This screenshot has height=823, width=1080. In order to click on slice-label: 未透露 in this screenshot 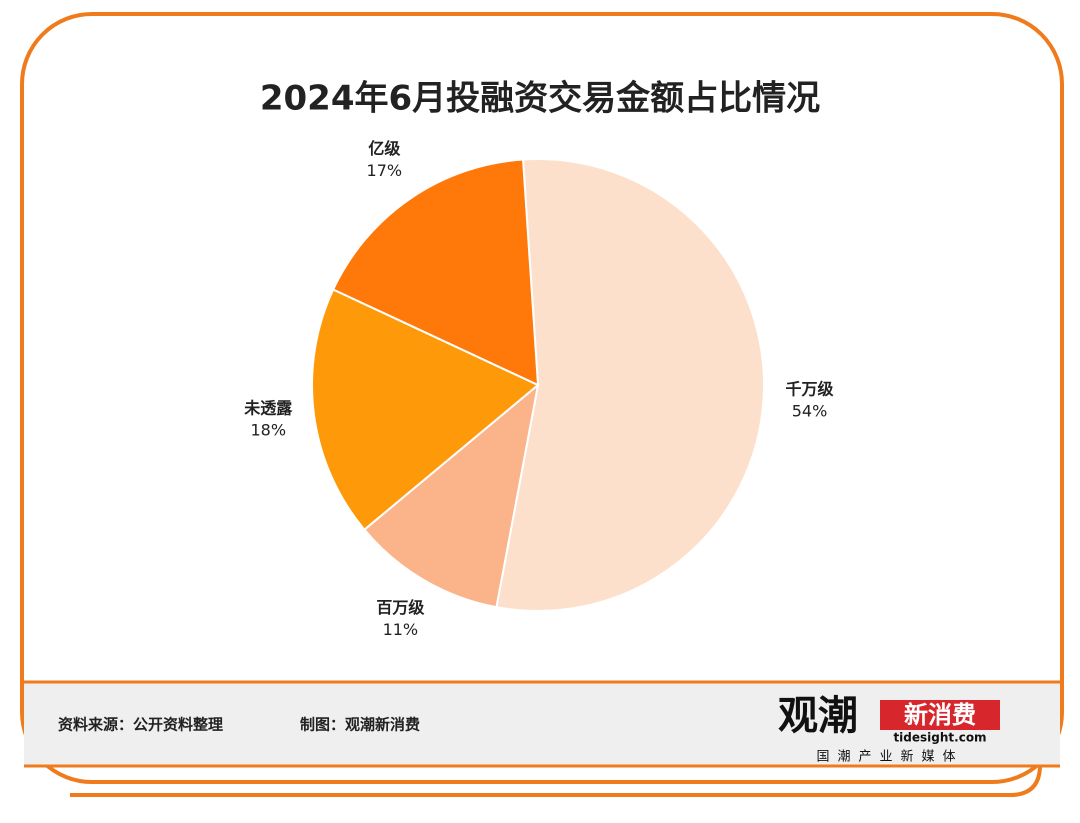, I will do `click(268, 408)`.